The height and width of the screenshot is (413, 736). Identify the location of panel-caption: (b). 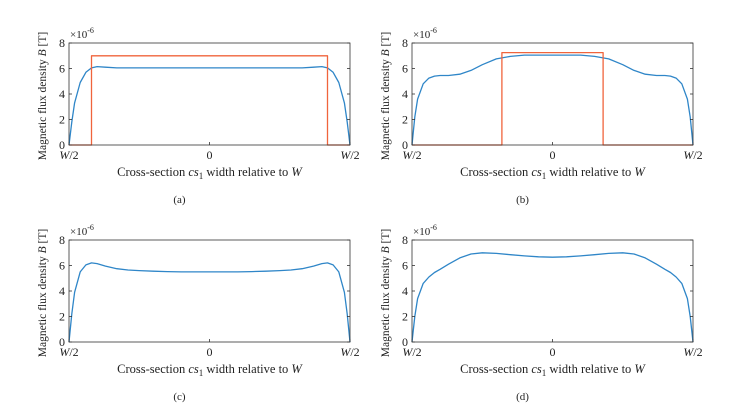
(522, 200).